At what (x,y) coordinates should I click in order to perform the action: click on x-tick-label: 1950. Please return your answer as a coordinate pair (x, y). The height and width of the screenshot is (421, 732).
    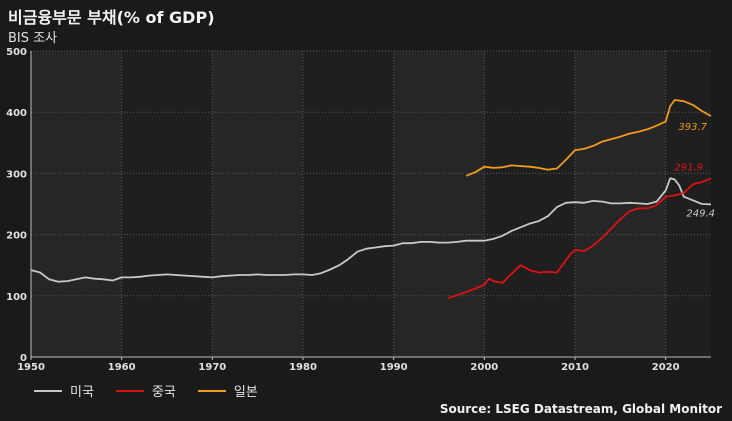
    Looking at the image, I should click on (31, 367).